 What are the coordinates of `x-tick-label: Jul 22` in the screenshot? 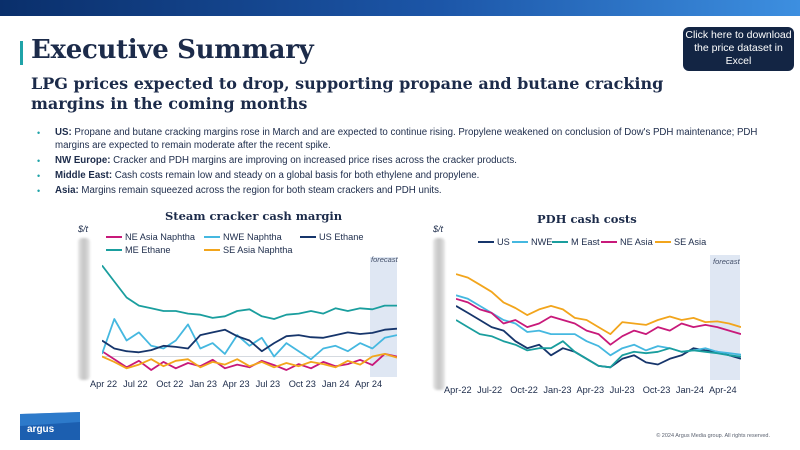 It's located at (135, 384).